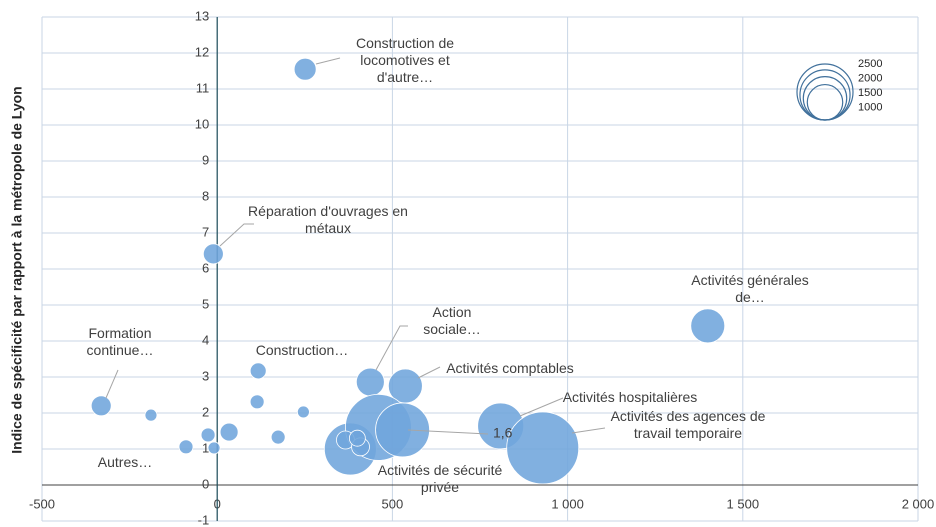 Image resolution: width=936 pixels, height=527 pixels. I want to click on size-legend-label: 1500, so click(870, 93).